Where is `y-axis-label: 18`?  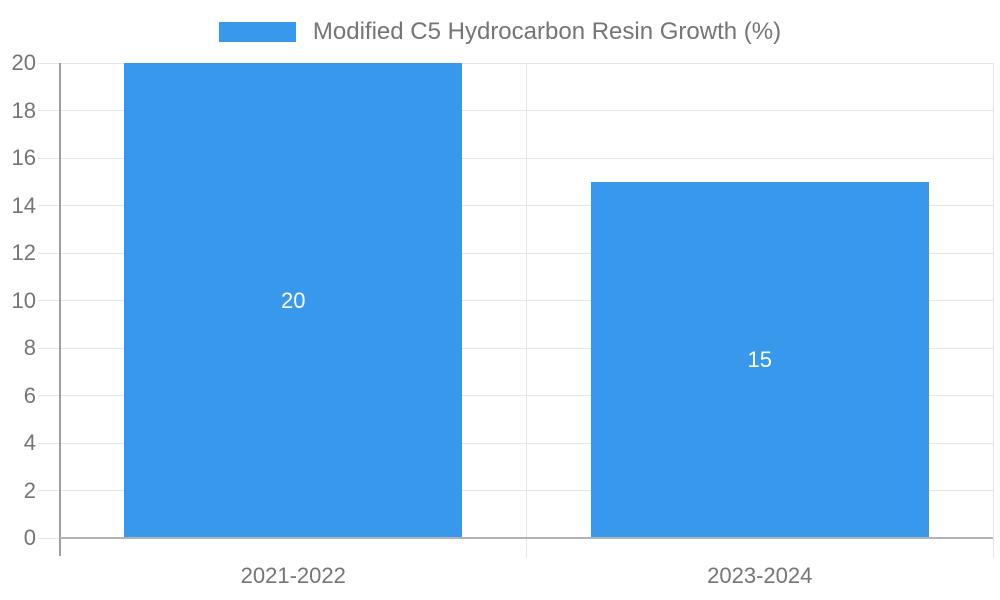
y-axis-label: 18 is located at coordinates (23, 110).